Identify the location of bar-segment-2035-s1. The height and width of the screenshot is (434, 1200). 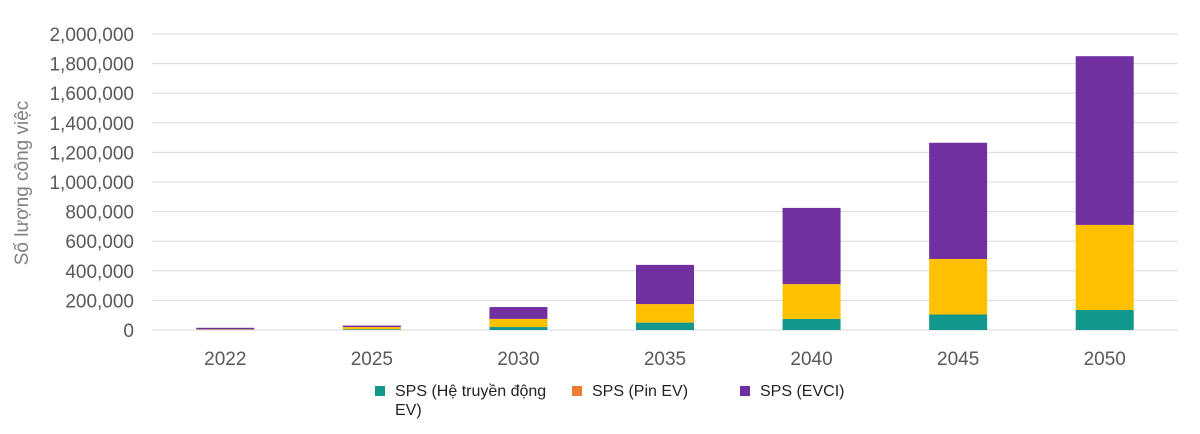
(665, 313).